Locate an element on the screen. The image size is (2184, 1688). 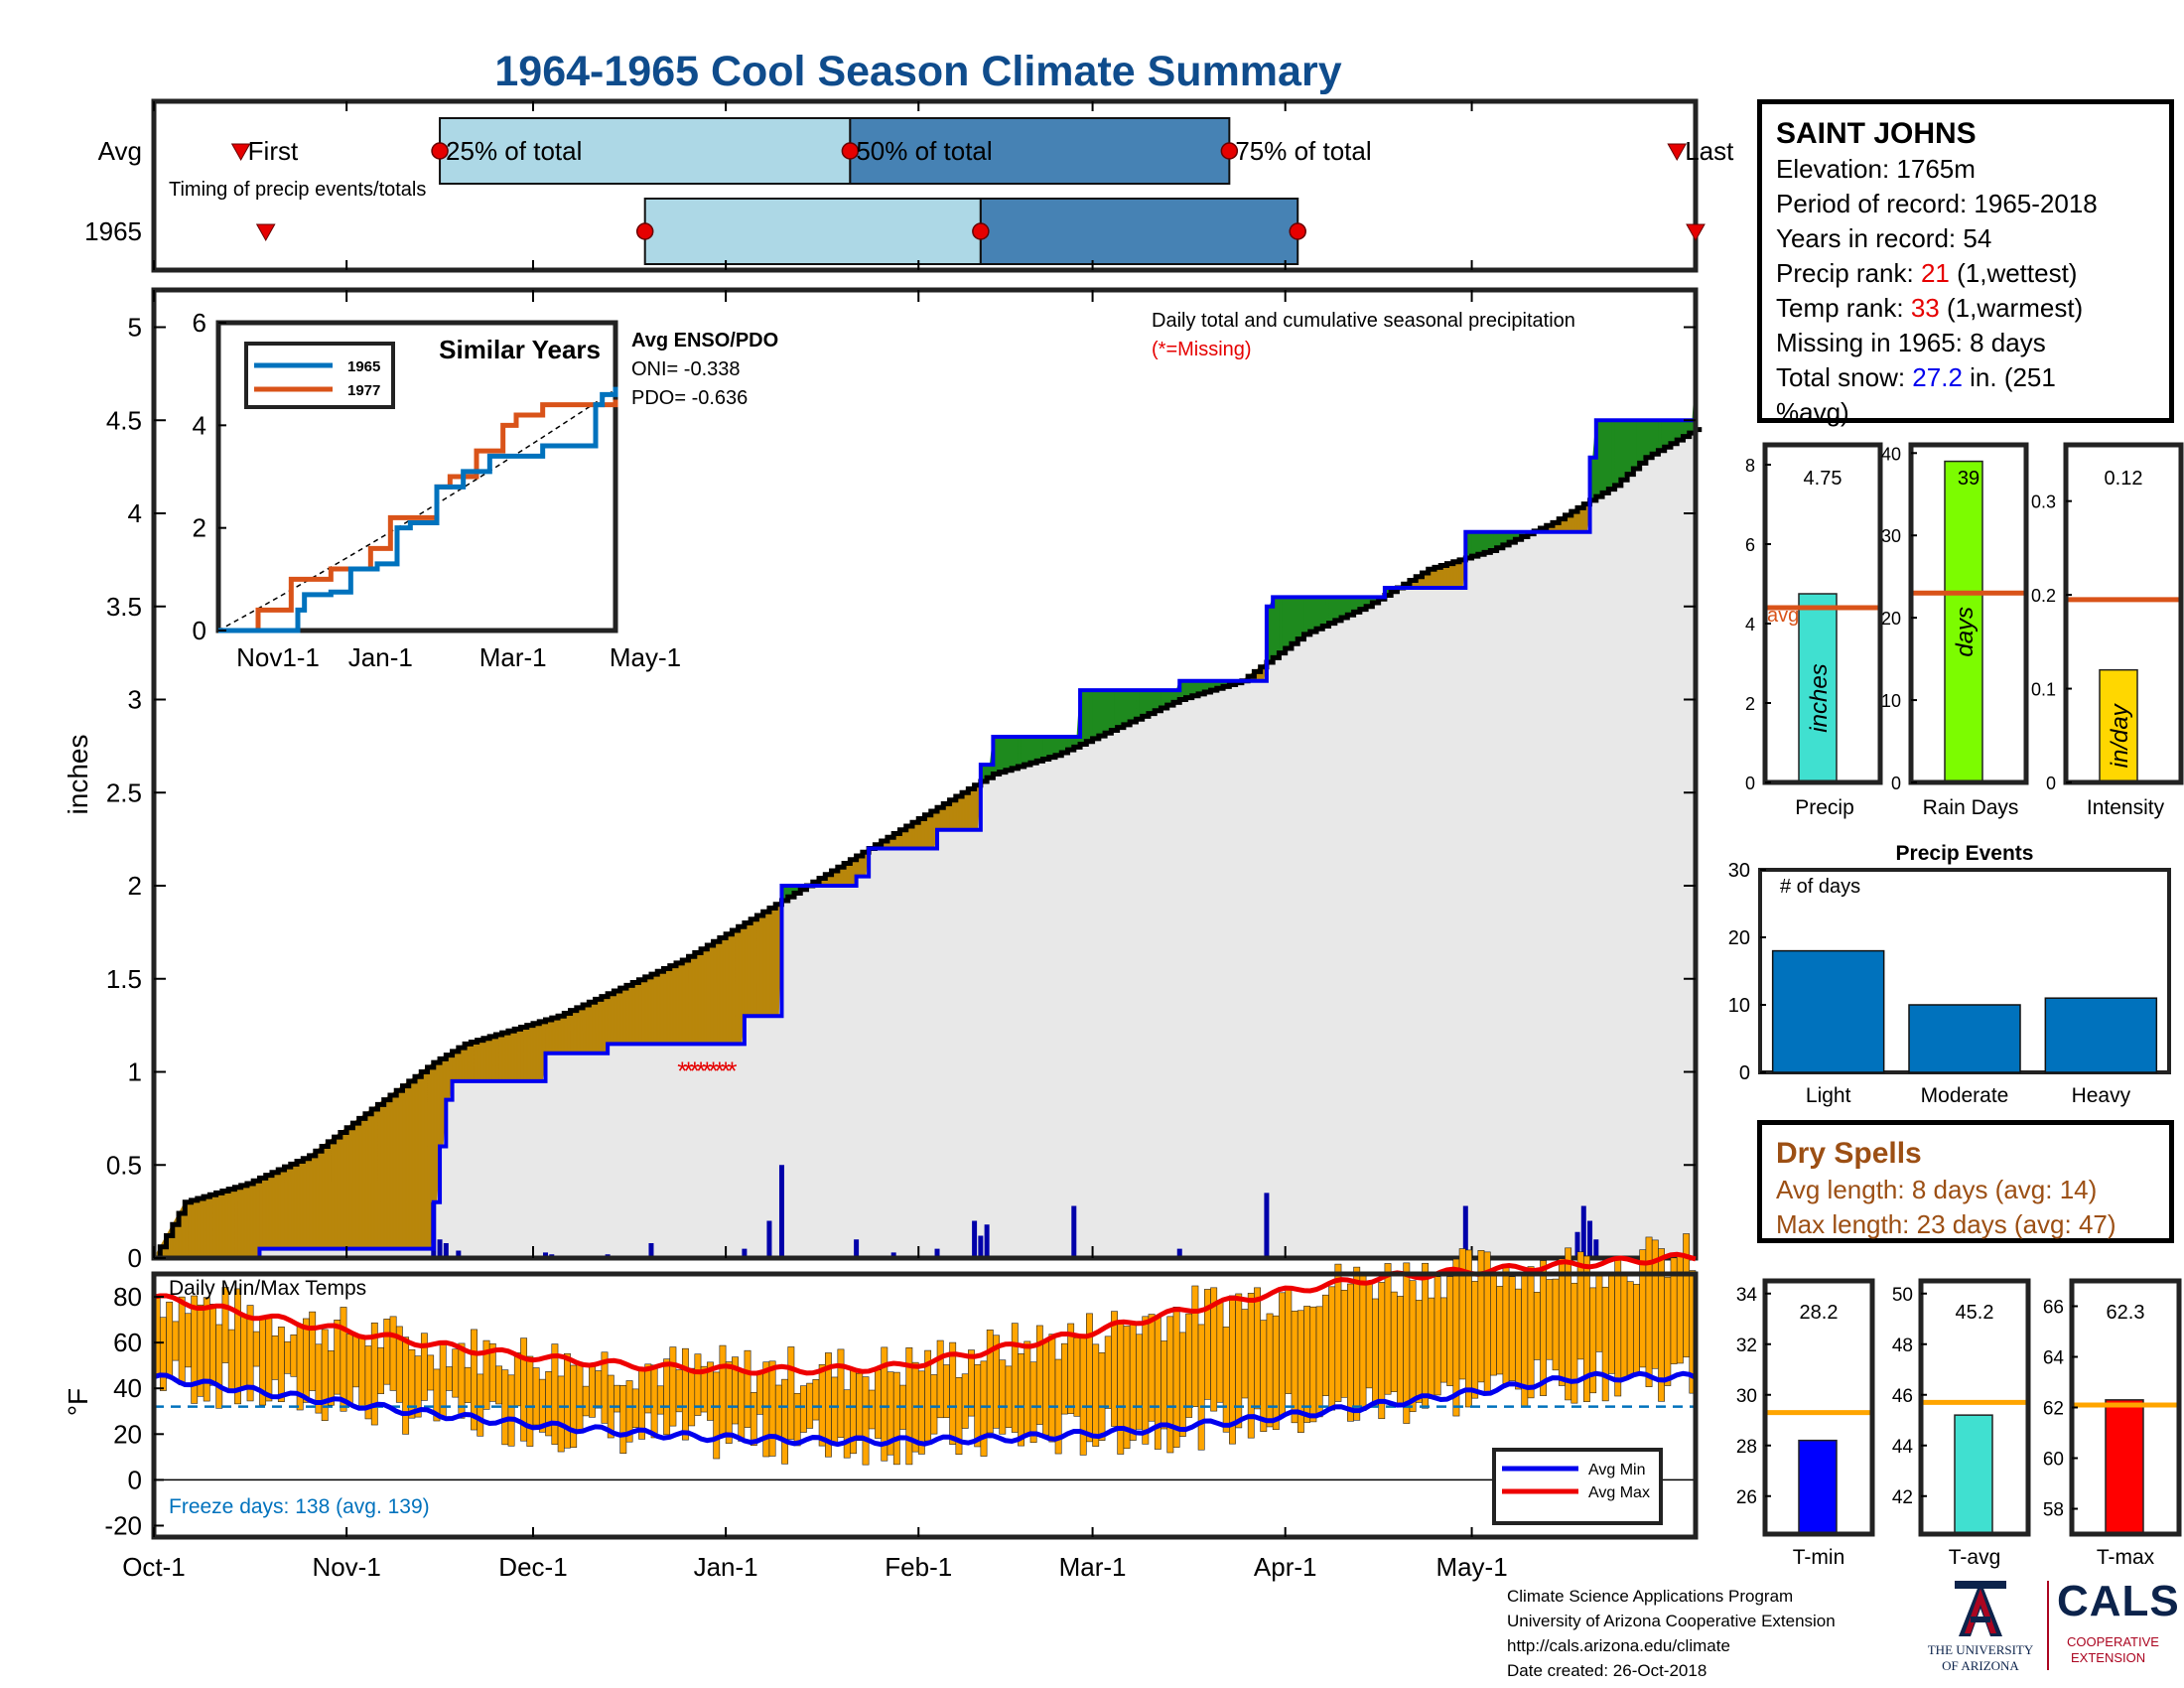
summary-ytick-label: 0 is located at coordinates (1896, 783).